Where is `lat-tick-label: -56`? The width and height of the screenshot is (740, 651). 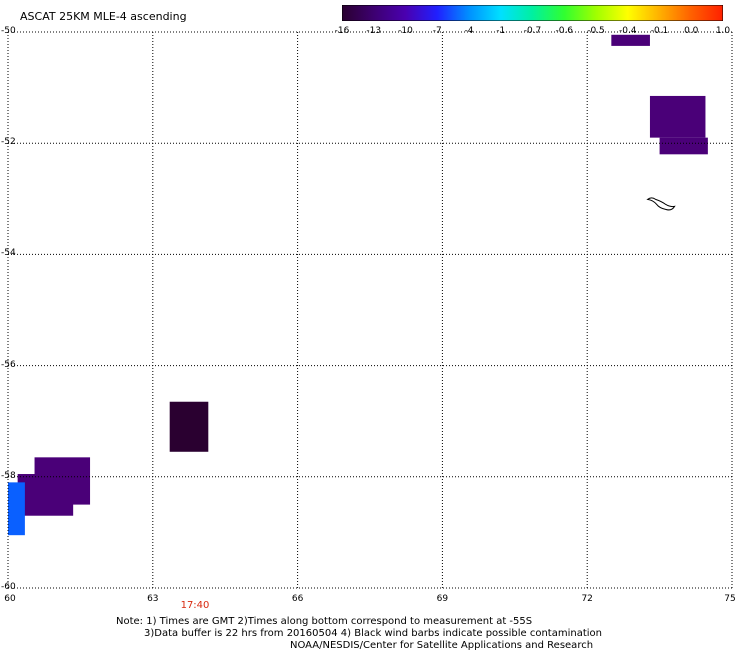 lat-tick-label: -56 is located at coordinates (8, 364).